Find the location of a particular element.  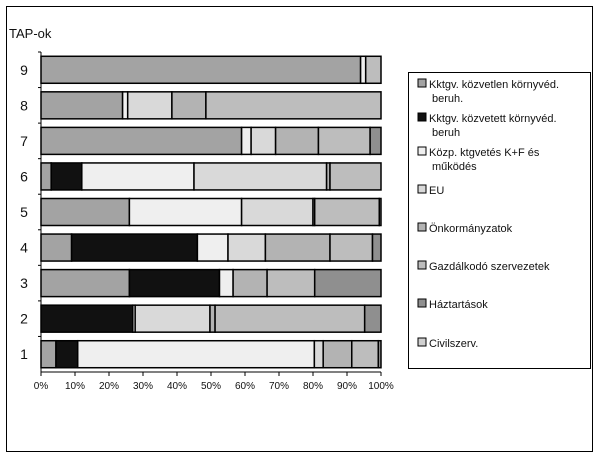

legend-label: Gazdálkodó szervezetek is located at coordinates (489, 267).